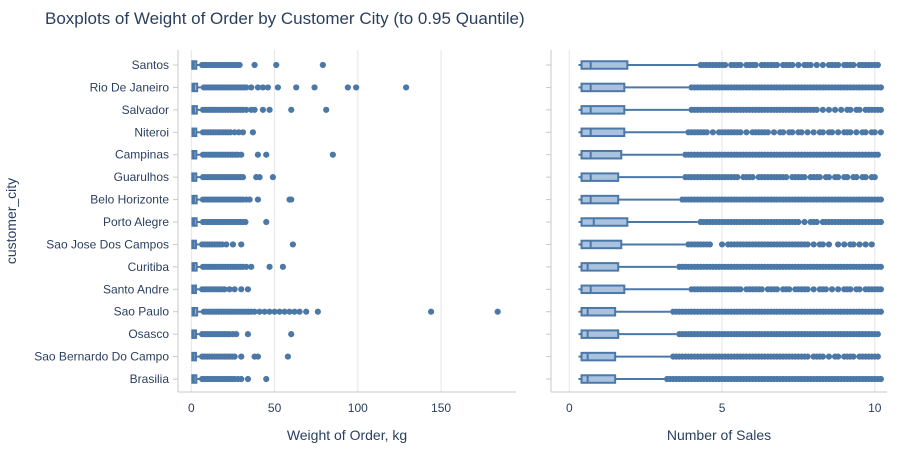 The width and height of the screenshot is (900, 450). What do you see at coordinates (101, 357) in the screenshot?
I see `y-tick-label: Sao Bernardo Do Campo` at bounding box center [101, 357].